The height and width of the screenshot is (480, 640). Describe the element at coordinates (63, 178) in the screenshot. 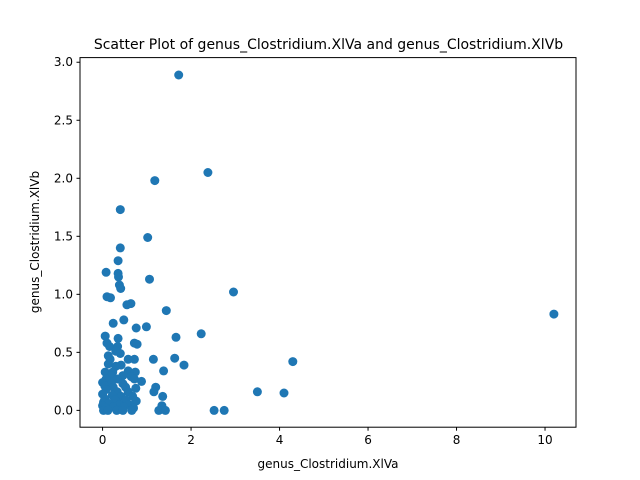

I see `y-tick-label: 2.0` at that location.